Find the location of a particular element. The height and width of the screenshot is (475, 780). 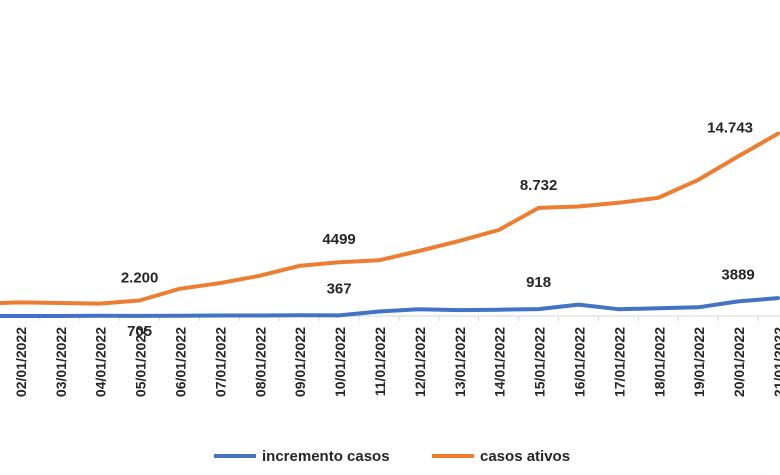

x-tick-label: 06/01/2022 is located at coordinates (181, 362).